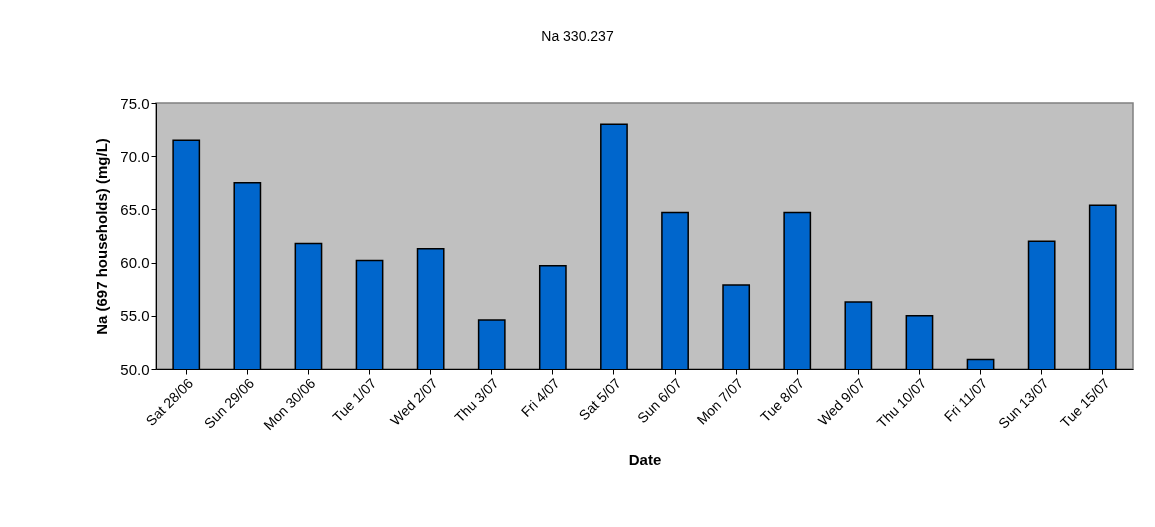 This screenshot has width=1155, height=527. I want to click on chart-title: Na 330.237, so click(577, 36).